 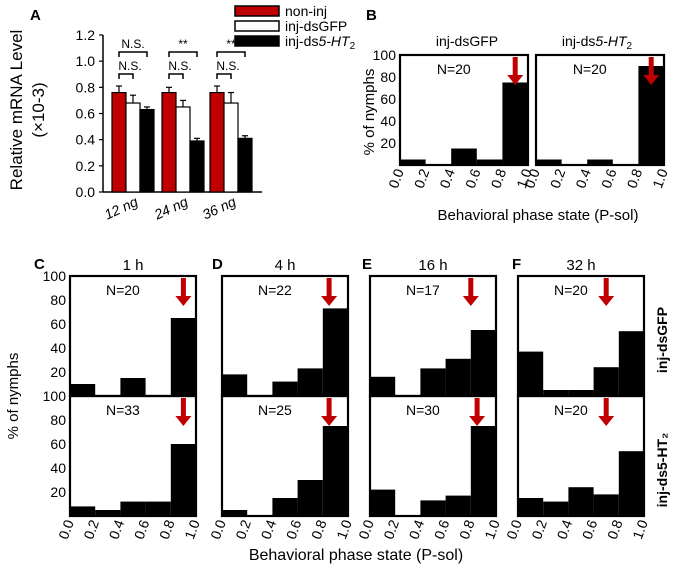 I want to click on b-ds5ht2-xtick-label: 0.0, so click(x=532, y=178).